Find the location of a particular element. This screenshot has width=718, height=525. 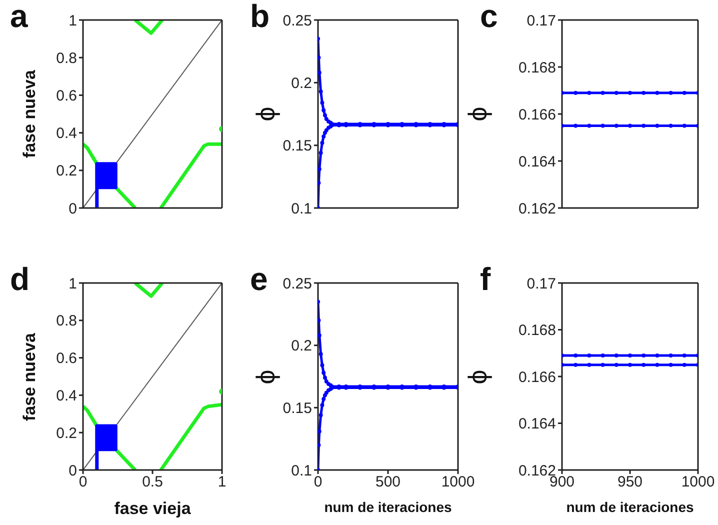

x-tick-label: 1 is located at coordinates (222, 482).